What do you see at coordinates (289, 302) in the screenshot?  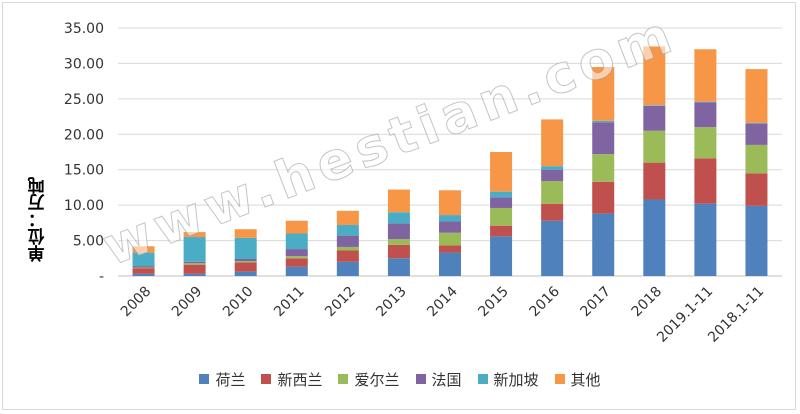 I see `x-tick-label: 2011` at bounding box center [289, 302].